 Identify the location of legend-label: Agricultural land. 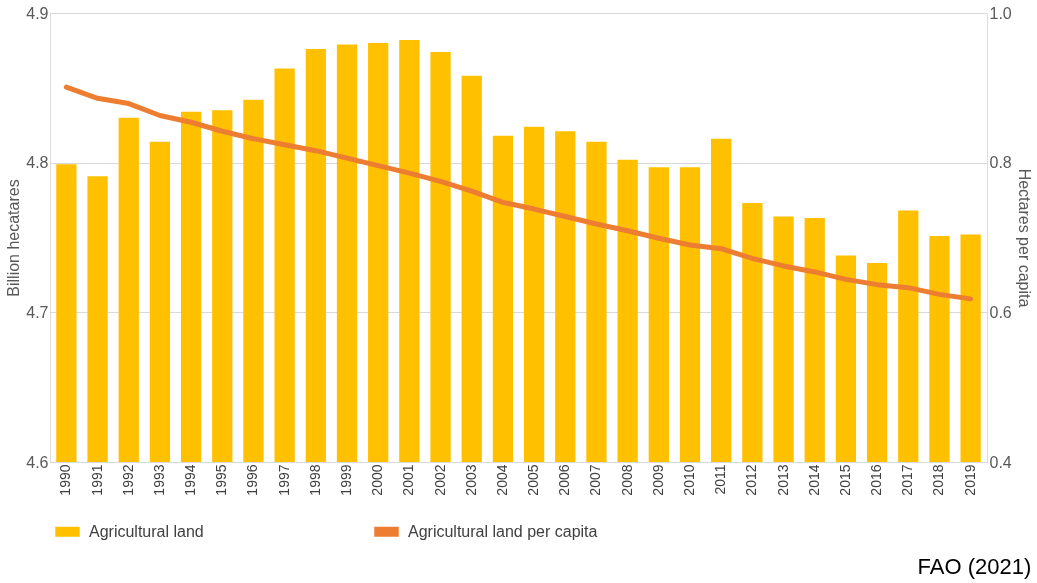
(146, 531).